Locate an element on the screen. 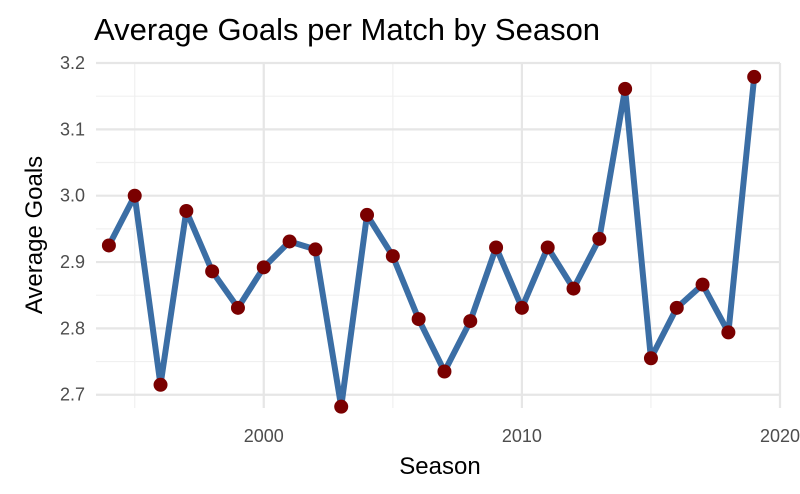 The height and width of the screenshot is (494, 800). y-axis-title: Average Goals is located at coordinates (34, 235).